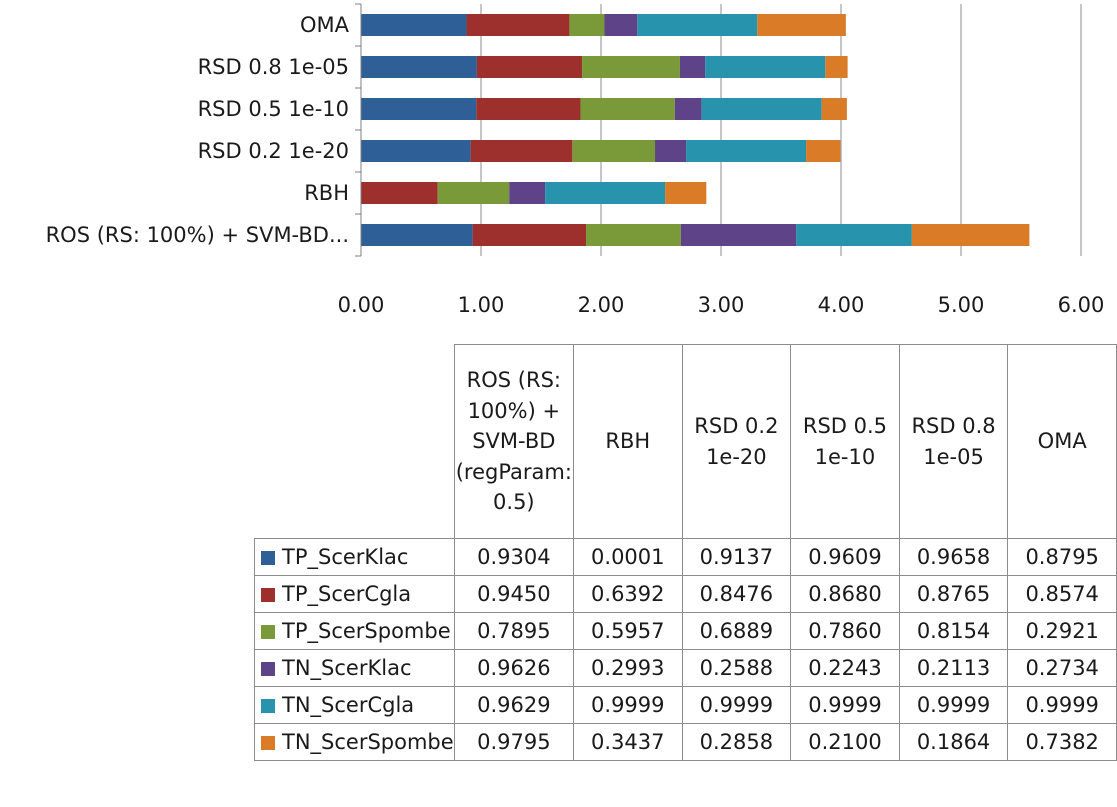 This screenshot has height=807, width=1117. What do you see at coordinates (513, 557) in the screenshot?
I see `table-cell-TP_ScerKlac-0: 0.9304` at bounding box center [513, 557].